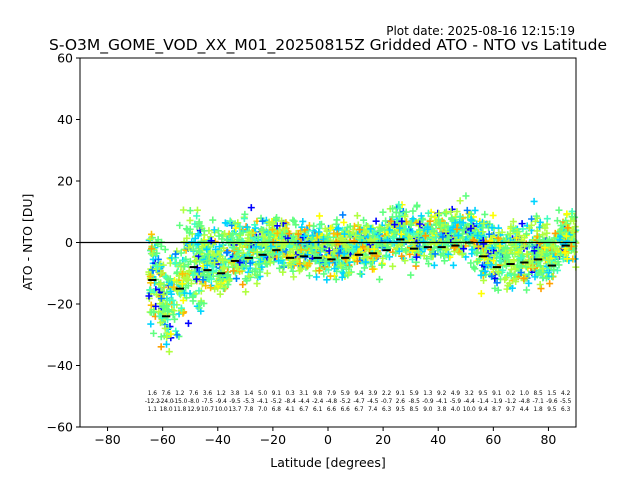  I want to click on bin-stat-label: -0.9, so click(428, 402).